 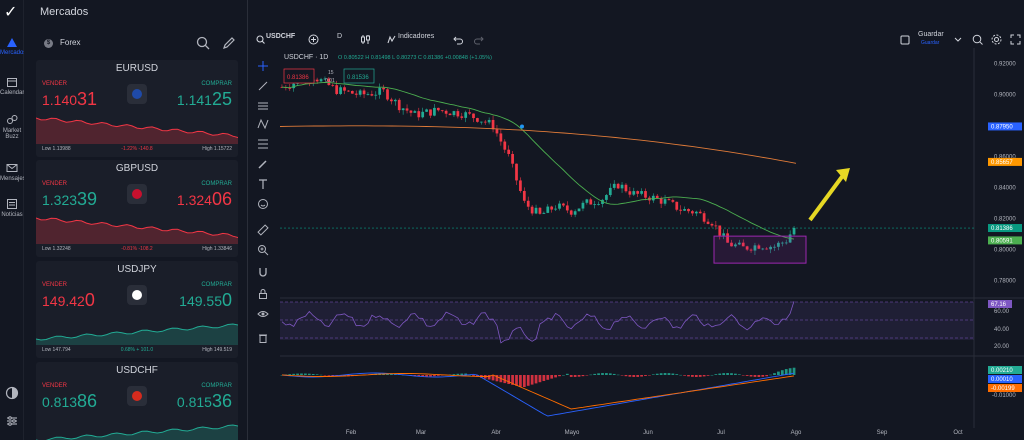 I want to click on compare-plus-icon, so click(x=313, y=39).